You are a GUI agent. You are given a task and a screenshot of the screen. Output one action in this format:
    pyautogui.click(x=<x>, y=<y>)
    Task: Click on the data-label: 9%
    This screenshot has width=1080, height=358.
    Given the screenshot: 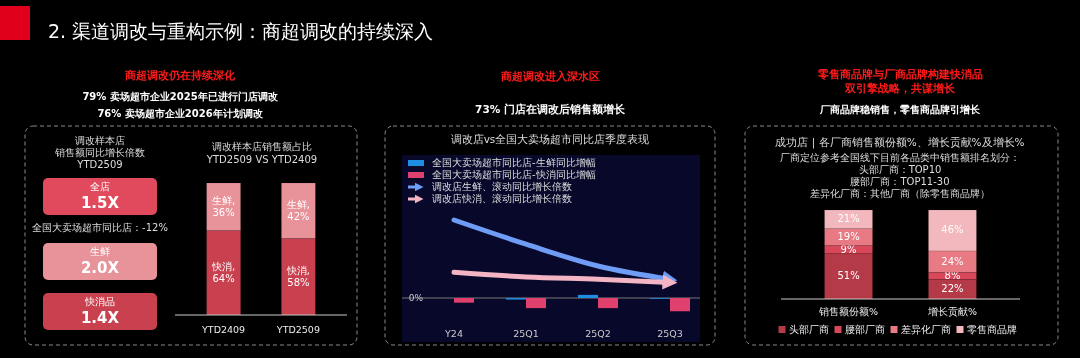 What is the action you would take?
    pyautogui.click(x=848, y=249)
    